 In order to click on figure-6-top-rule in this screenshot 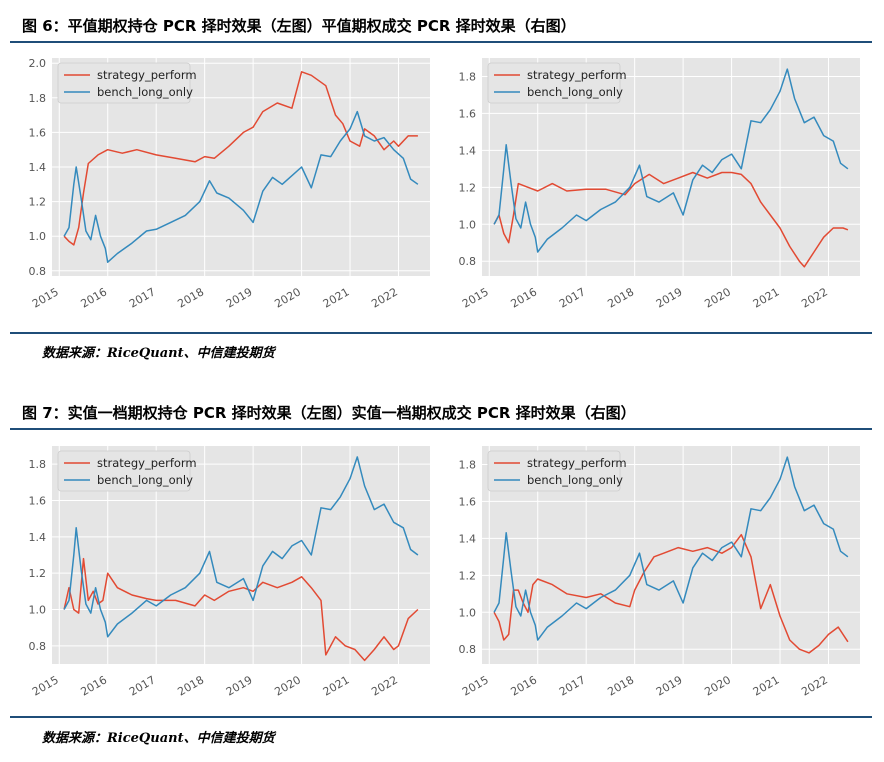, I will do `click(441, 42)`.